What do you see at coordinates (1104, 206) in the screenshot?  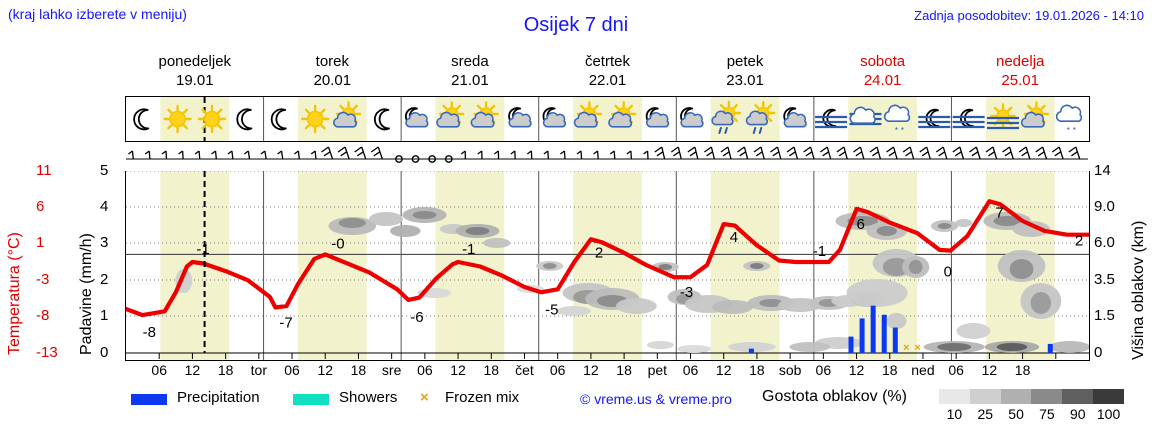 I see `axis-tick: 9.0` at bounding box center [1104, 206].